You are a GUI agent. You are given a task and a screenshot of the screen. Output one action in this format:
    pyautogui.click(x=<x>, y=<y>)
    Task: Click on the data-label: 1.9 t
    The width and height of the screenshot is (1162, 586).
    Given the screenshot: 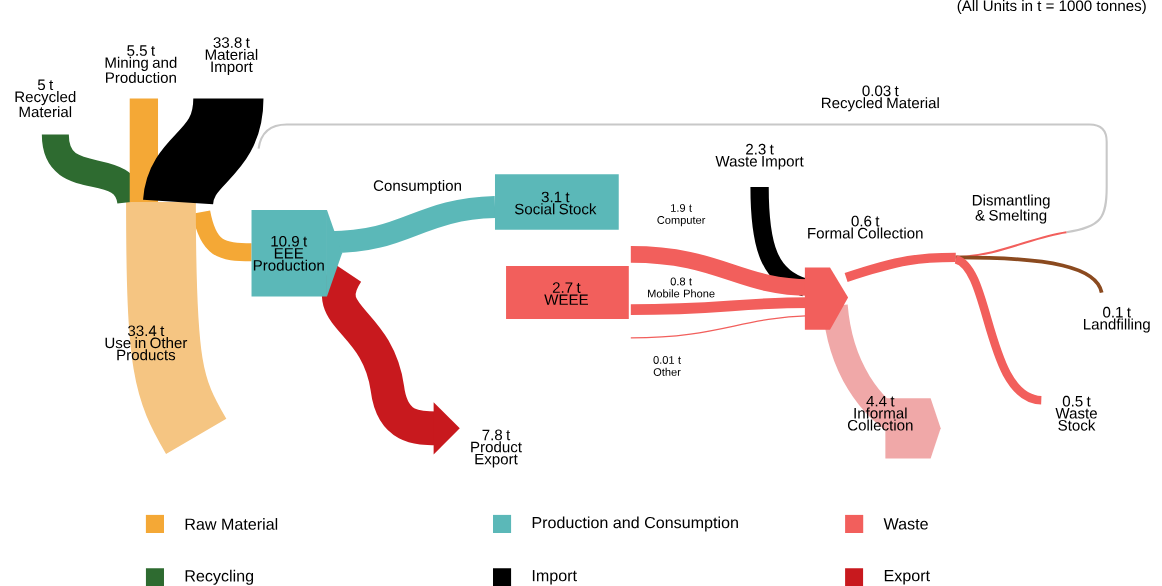 What is the action you would take?
    pyautogui.click(x=681, y=207)
    